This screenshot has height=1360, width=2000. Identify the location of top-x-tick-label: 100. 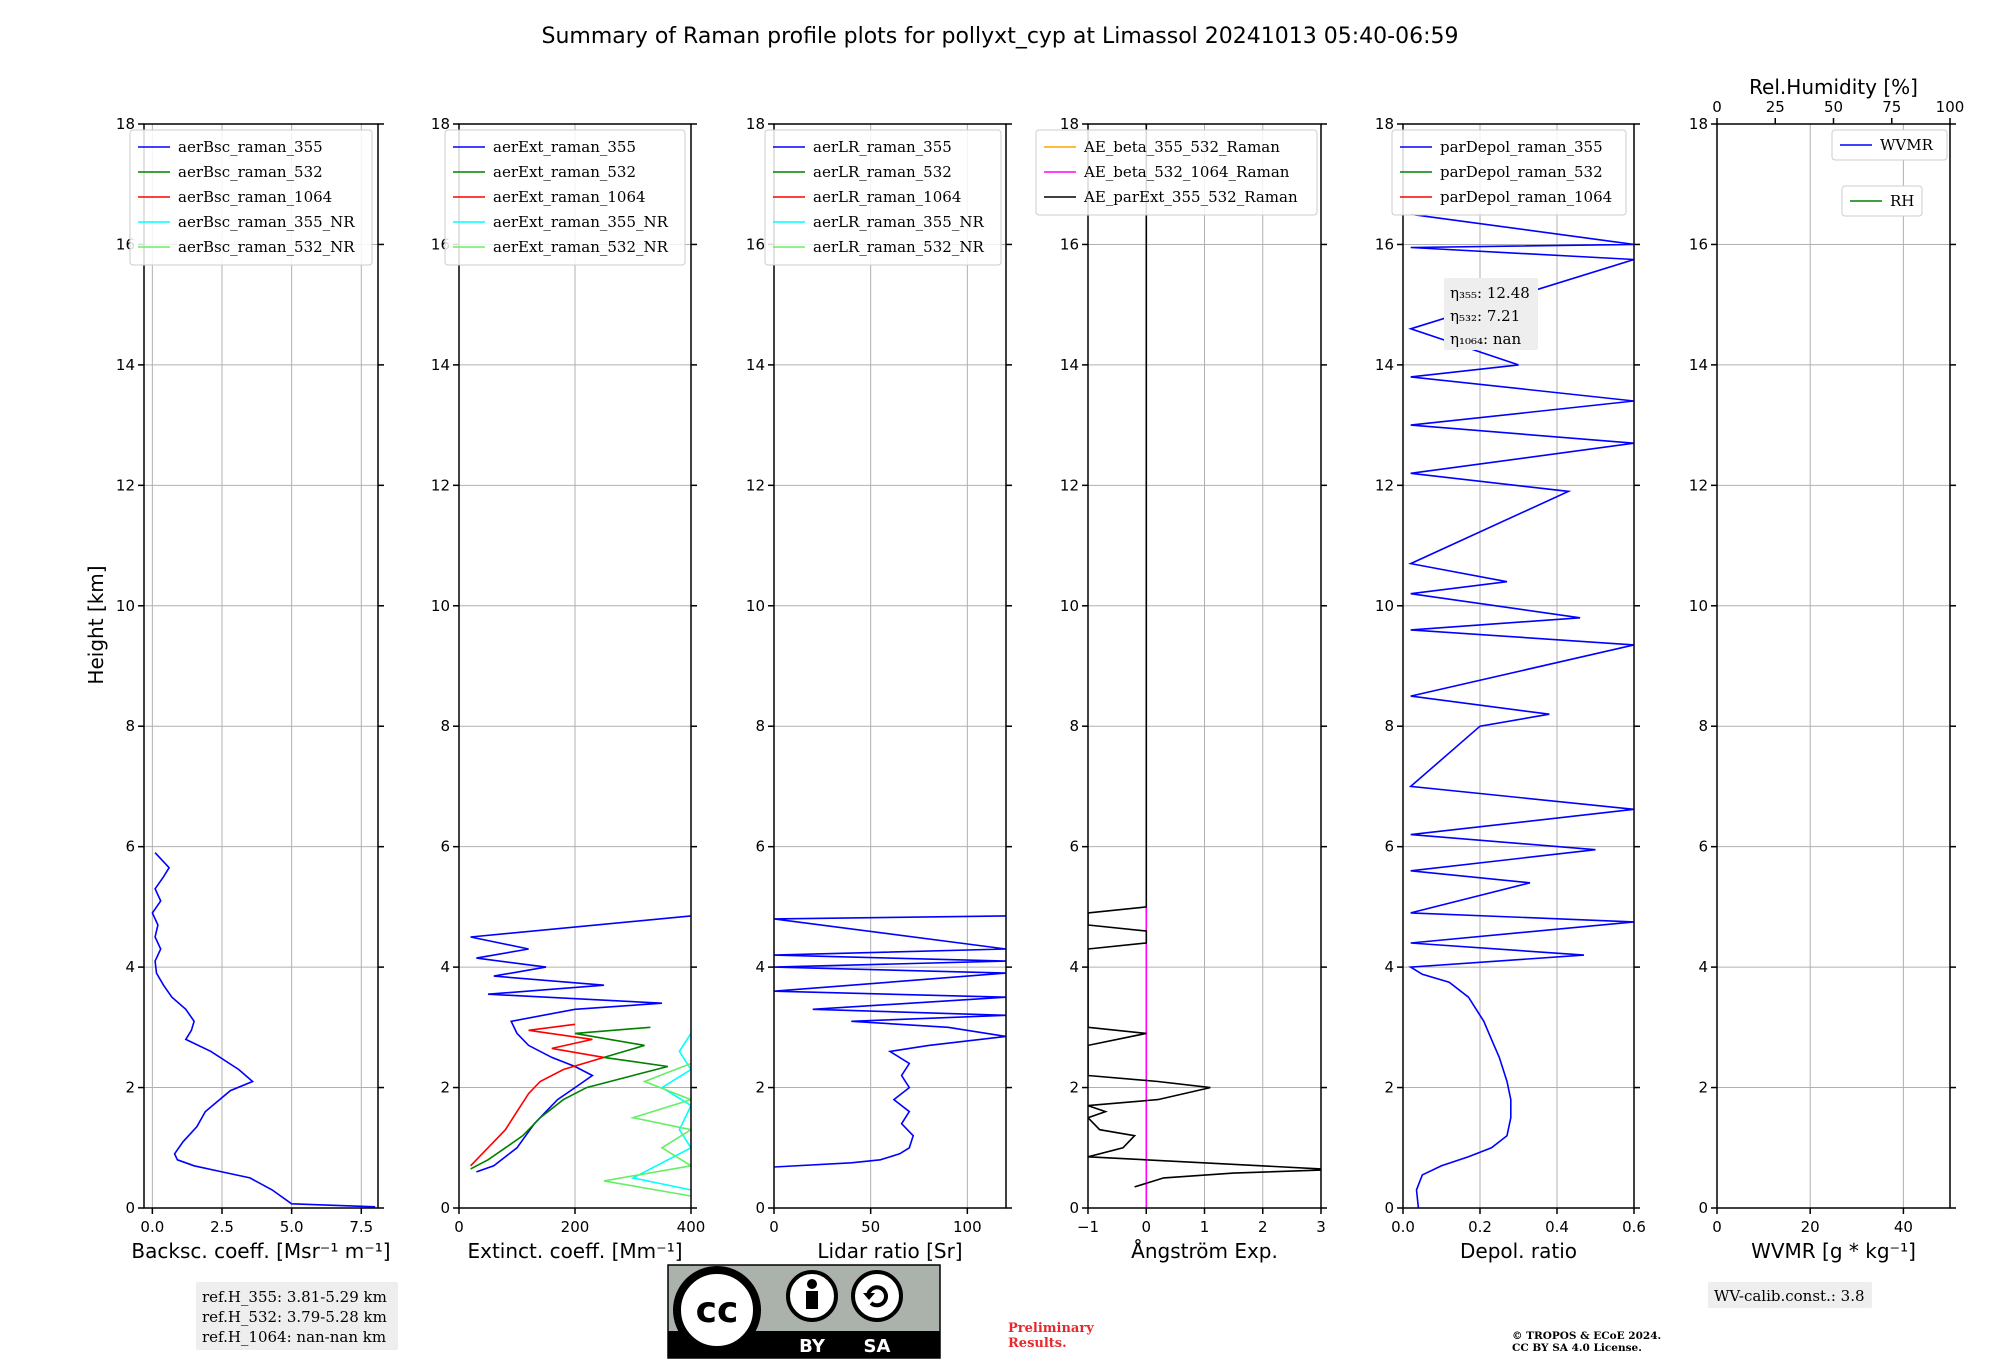
(1950, 107).